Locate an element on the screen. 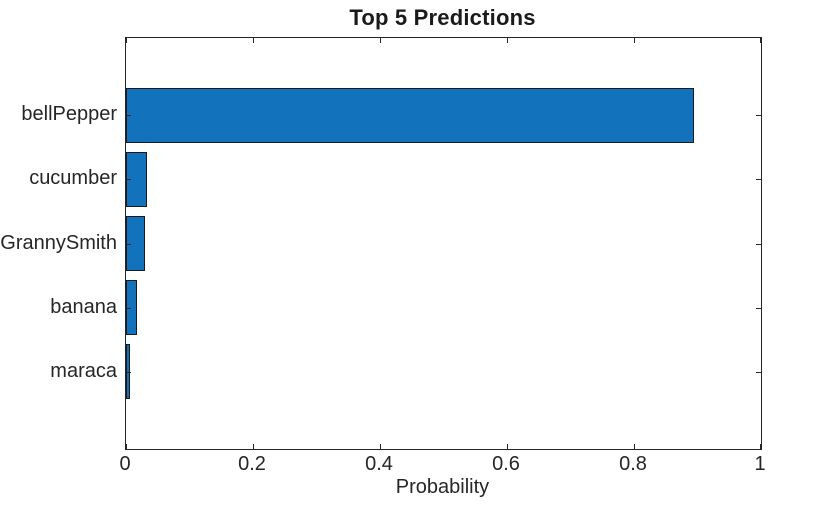 This screenshot has height=506, width=840. bar-banana is located at coordinates (131, 308).